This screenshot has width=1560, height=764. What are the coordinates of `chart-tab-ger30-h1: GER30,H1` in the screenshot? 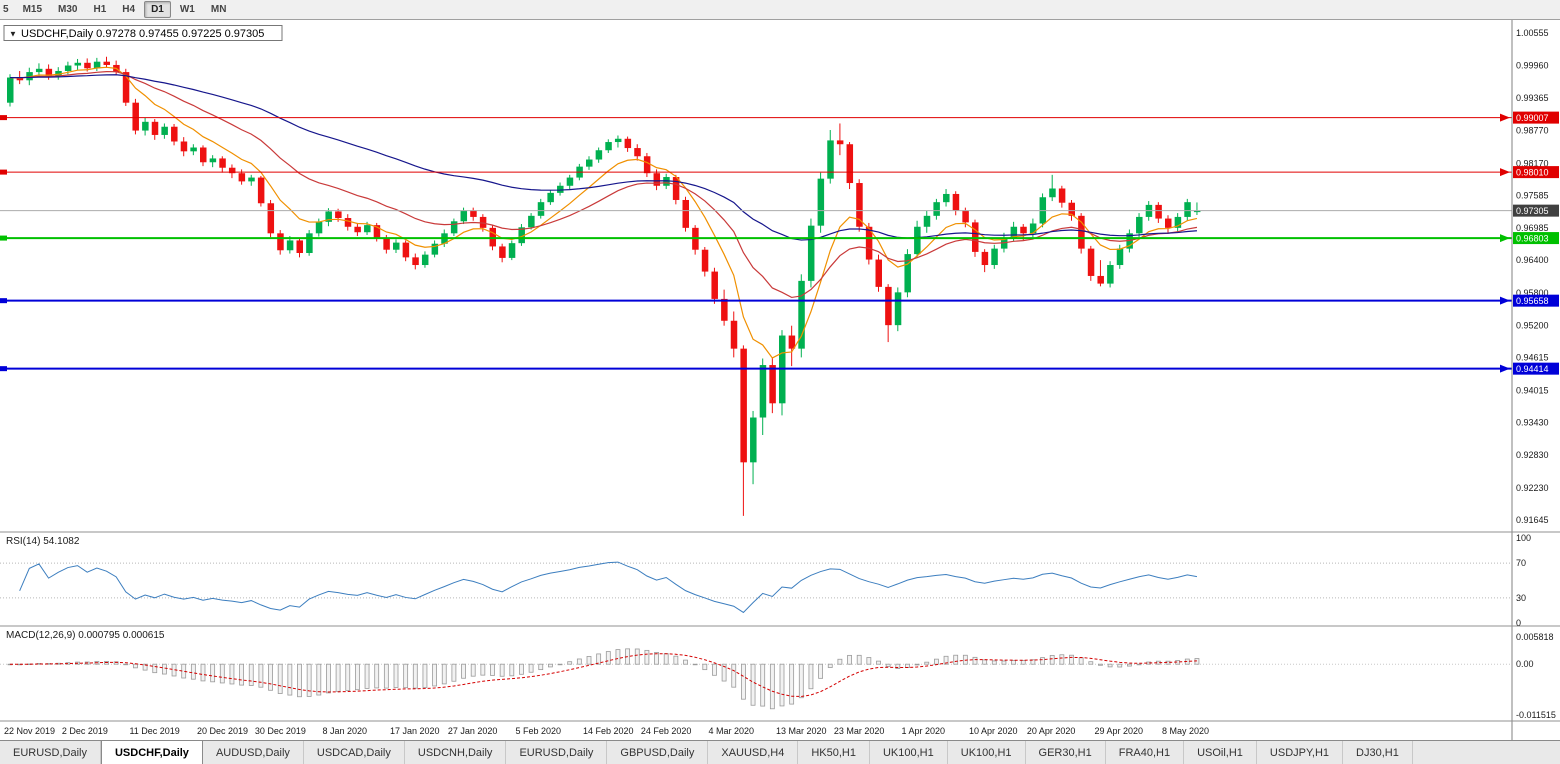 It's located at (1066, 752).